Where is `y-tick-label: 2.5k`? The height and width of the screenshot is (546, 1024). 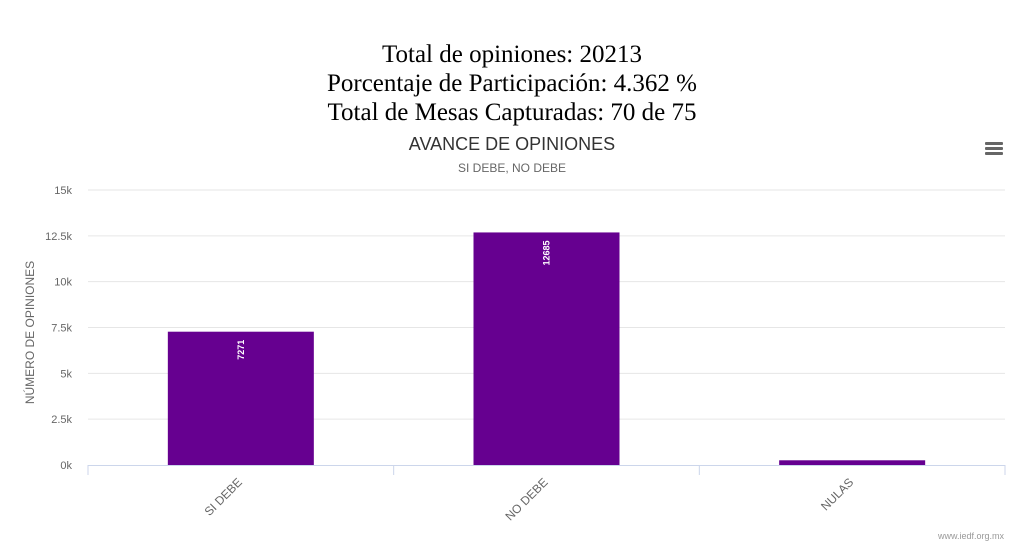
y-tick-label: 2.5k is located at coordinates (61, 420).